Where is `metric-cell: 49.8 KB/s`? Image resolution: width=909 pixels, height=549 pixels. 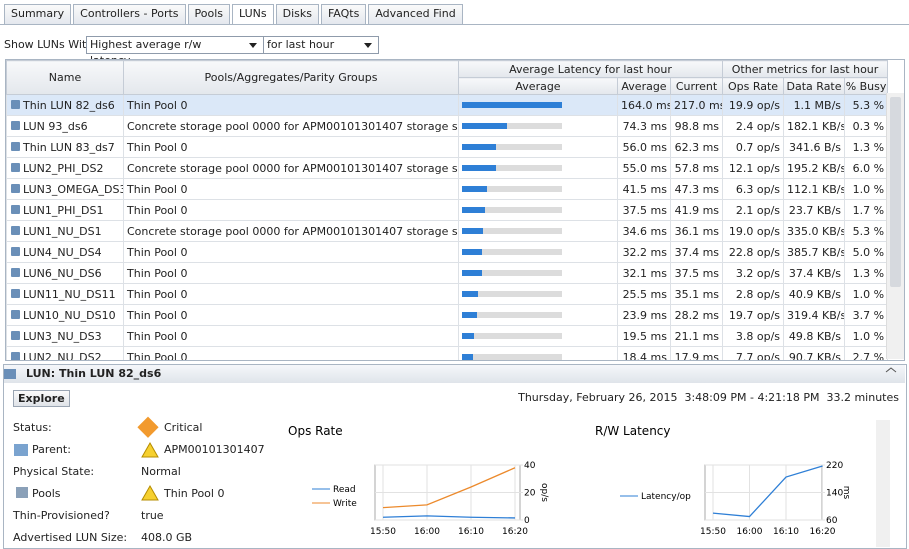
metric-cell: 49.8 KB/s is located at coordinates (814, 336).